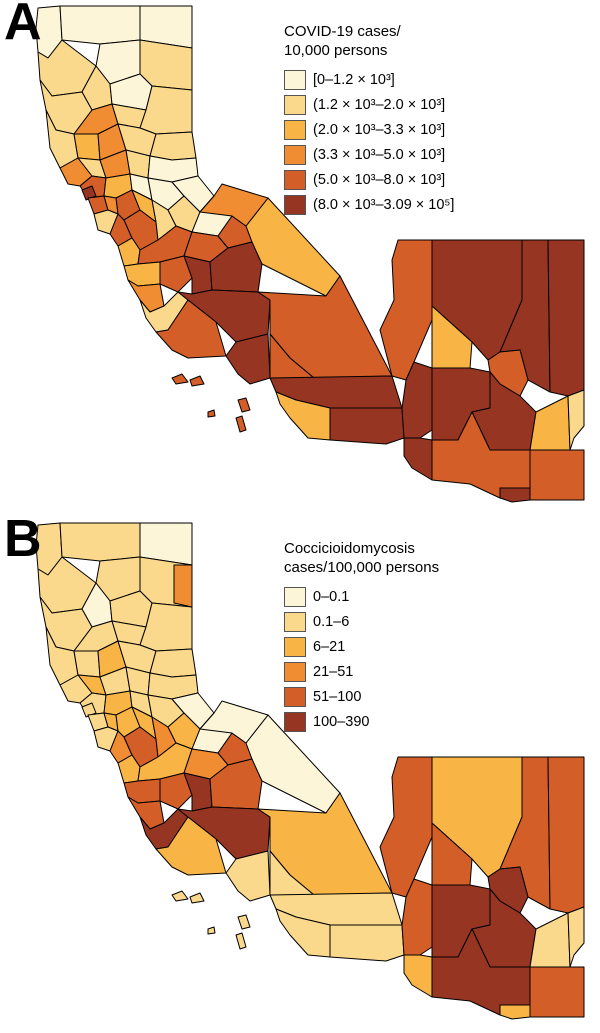 Image resolution: width=600 pixels, height=1033 pixels. Describe the element at coordinates (379, 179) in the screenshot. I see `legend-label: (5.0 × 10³–8.0 × 10³]` at that location.